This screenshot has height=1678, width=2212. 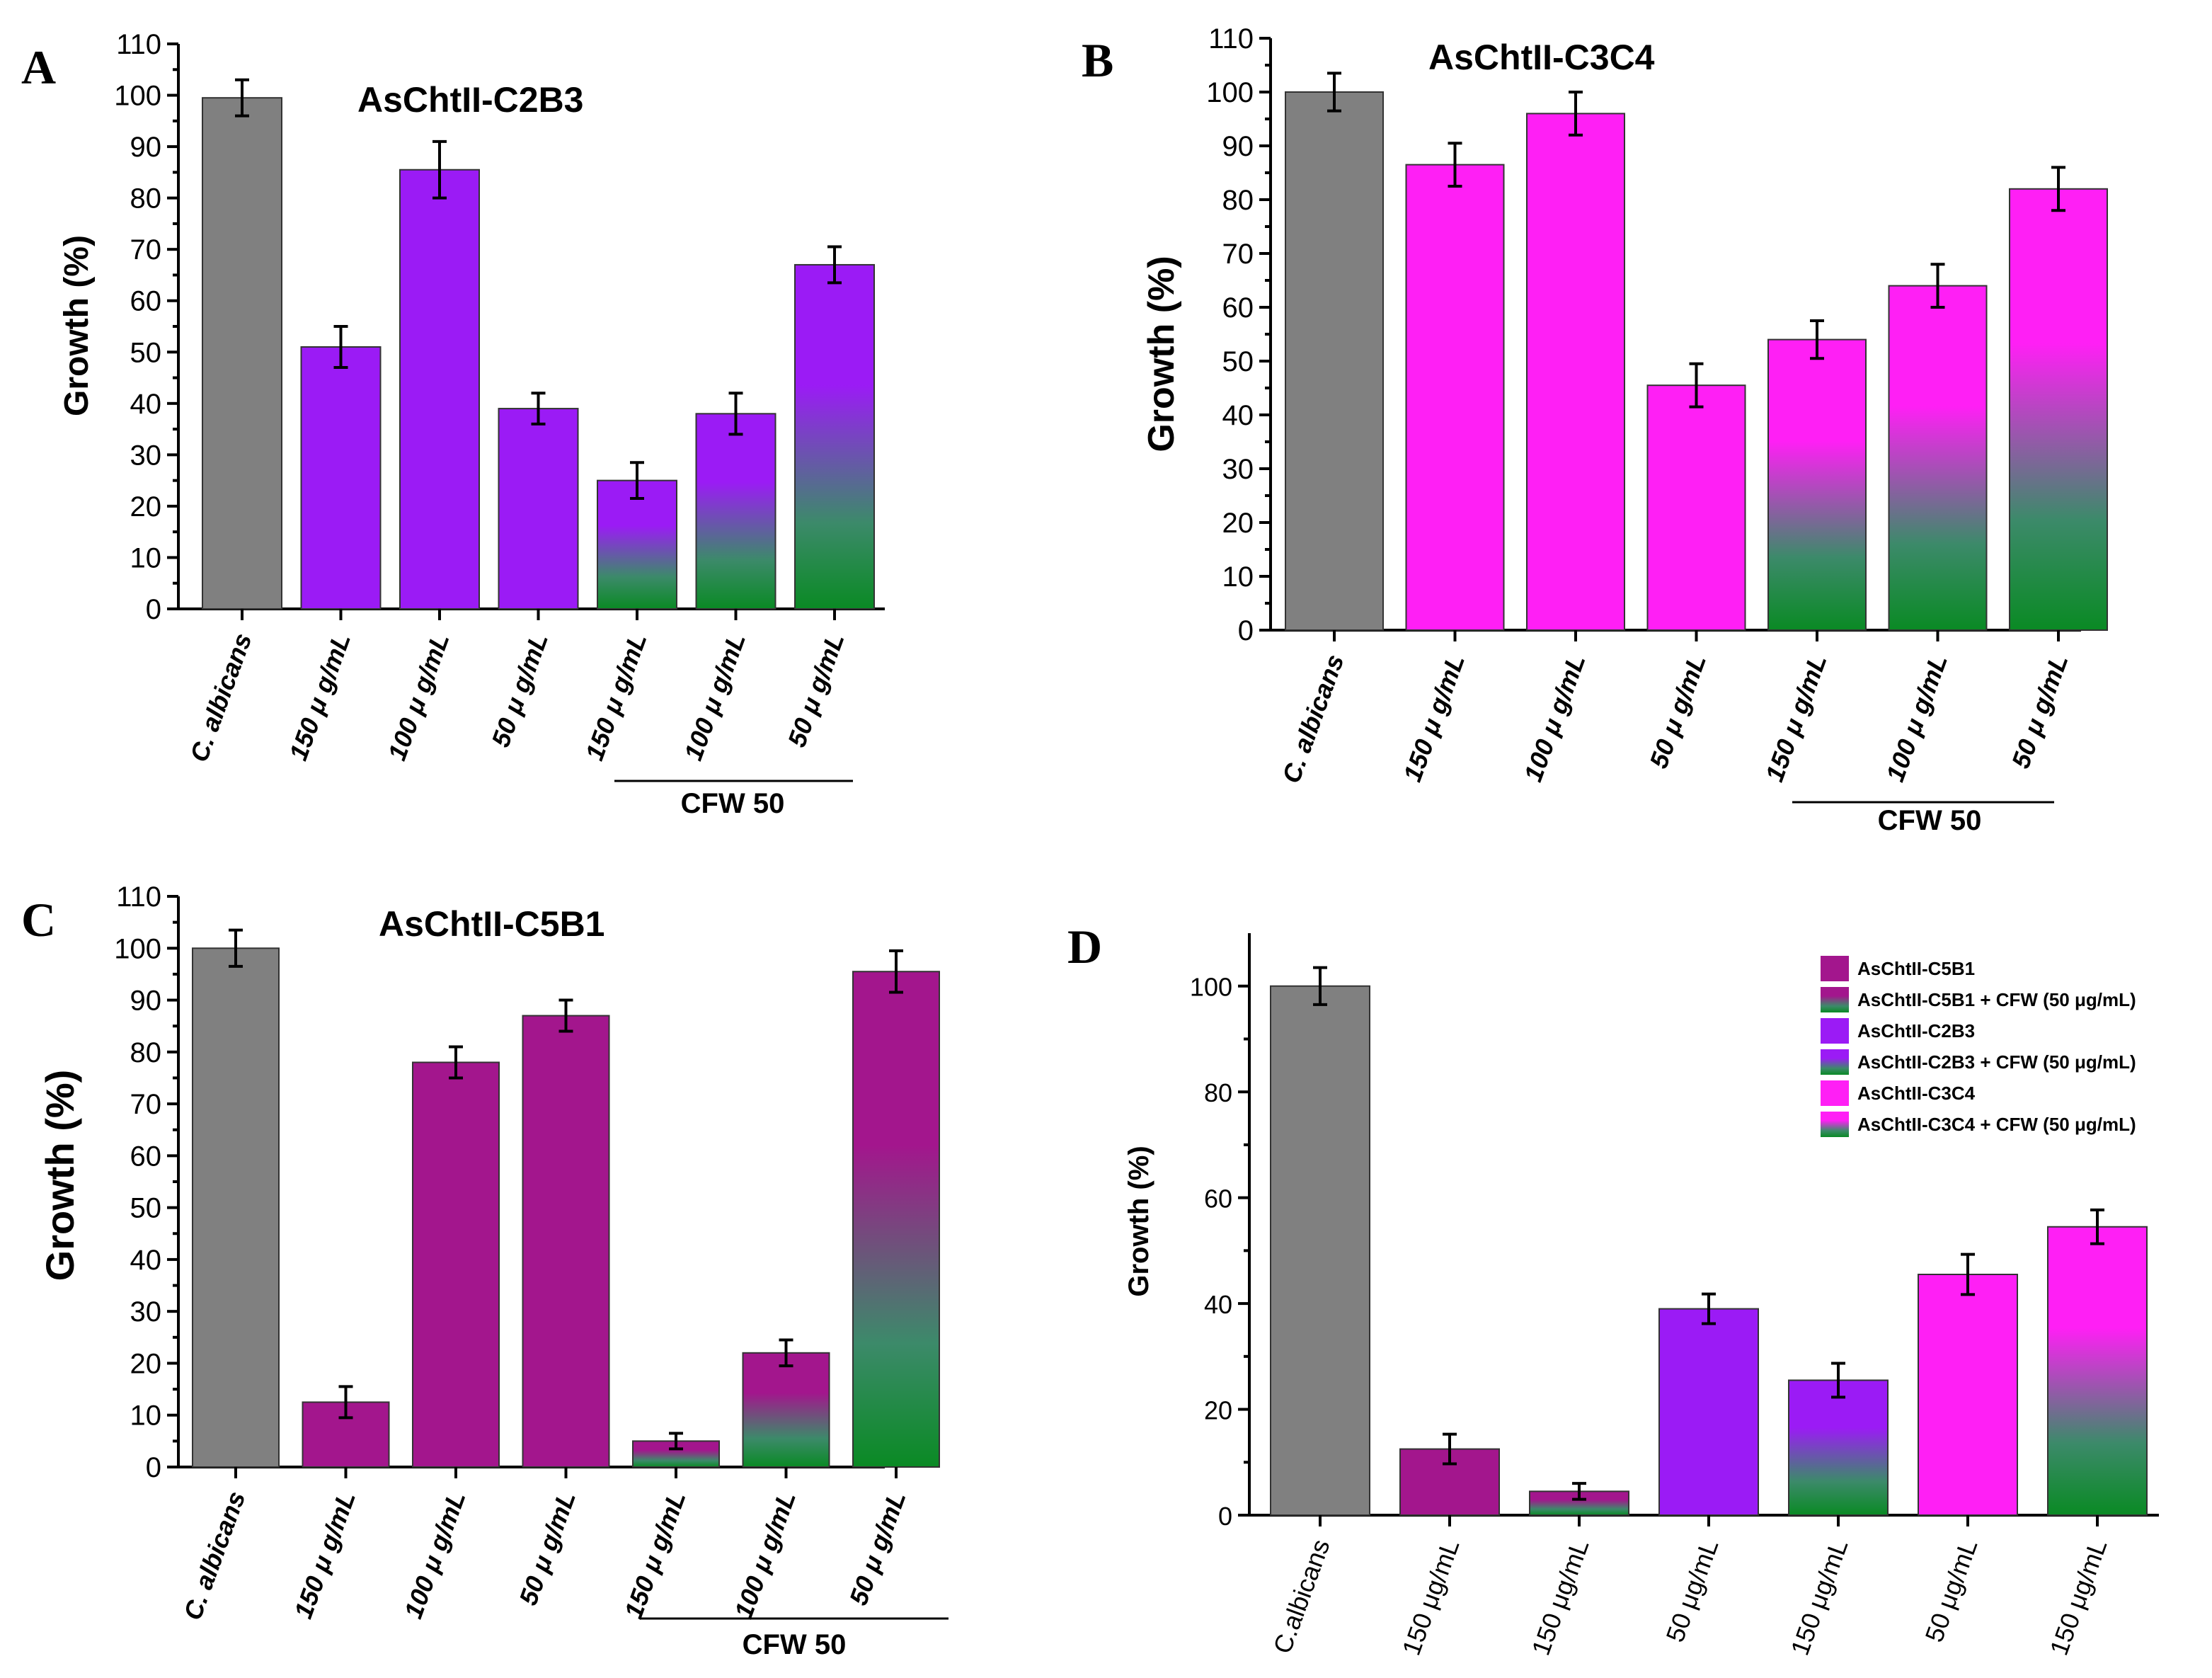 I want to click on panel-a-group-label: CFW 50, so click(x=733, y=803).